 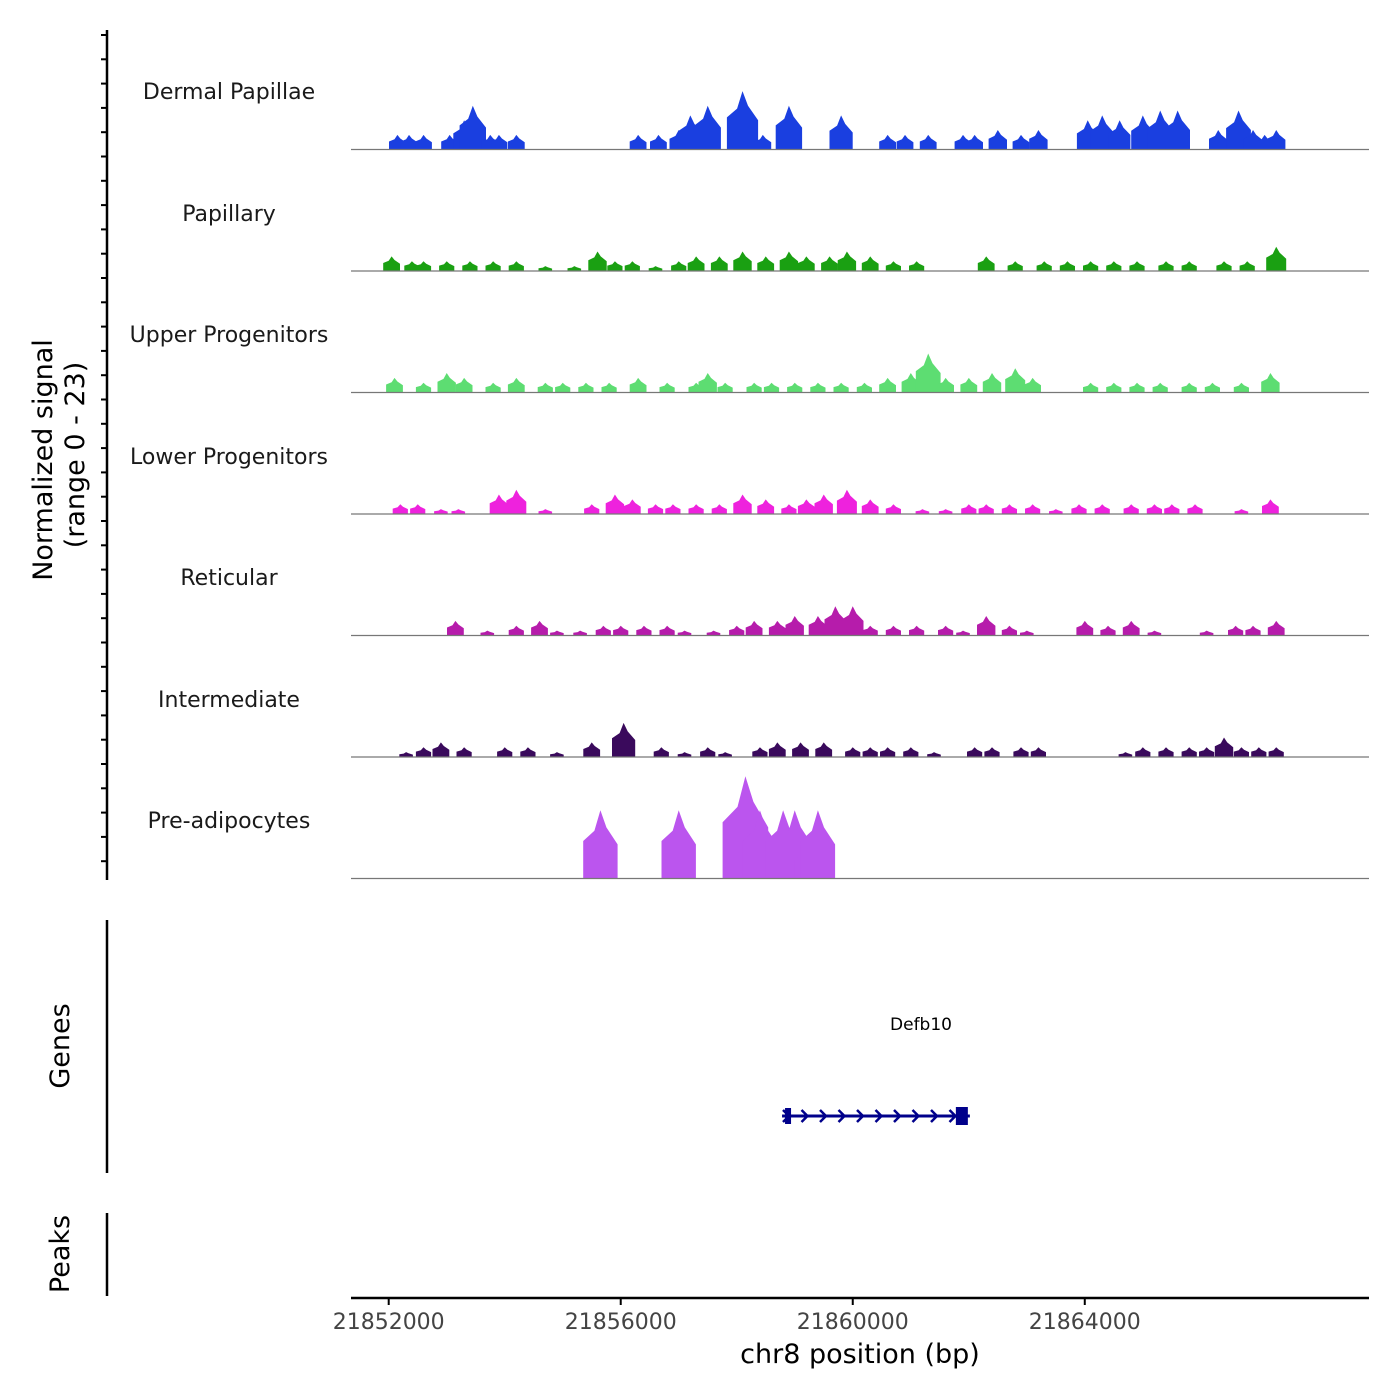 I want to click on x-tick-label: 21852000, so click(x=389, y=1322).